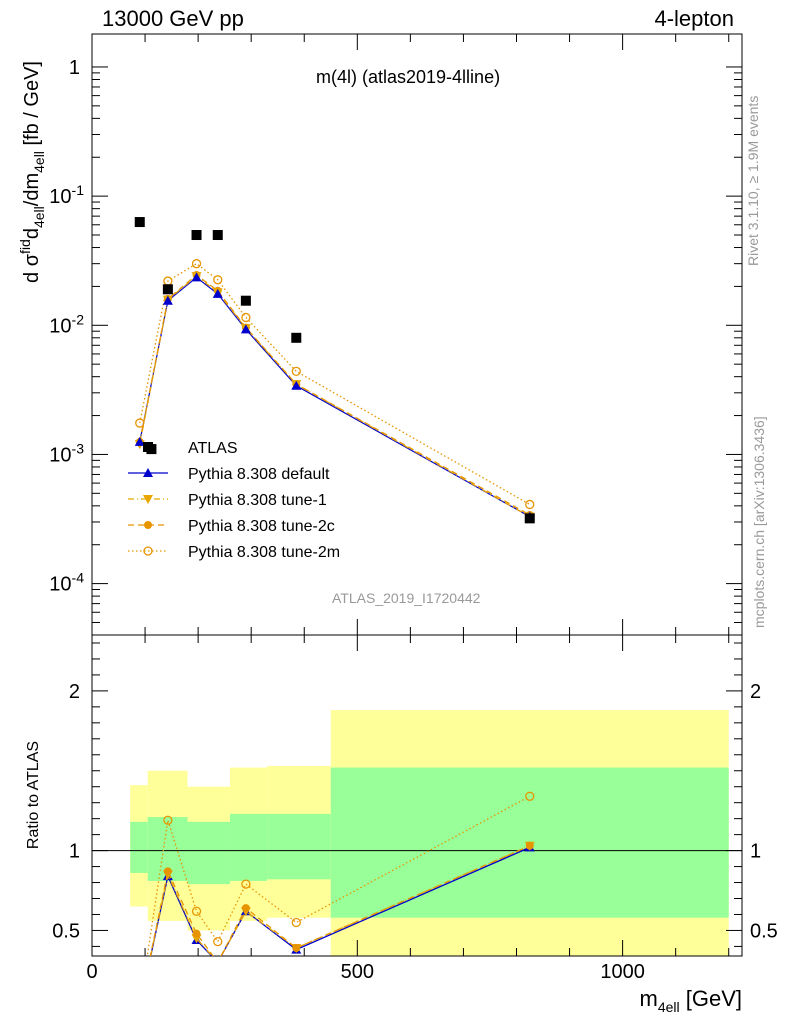  I want to click on main-ytick-label: 10⁻¹, so click(66, 195).